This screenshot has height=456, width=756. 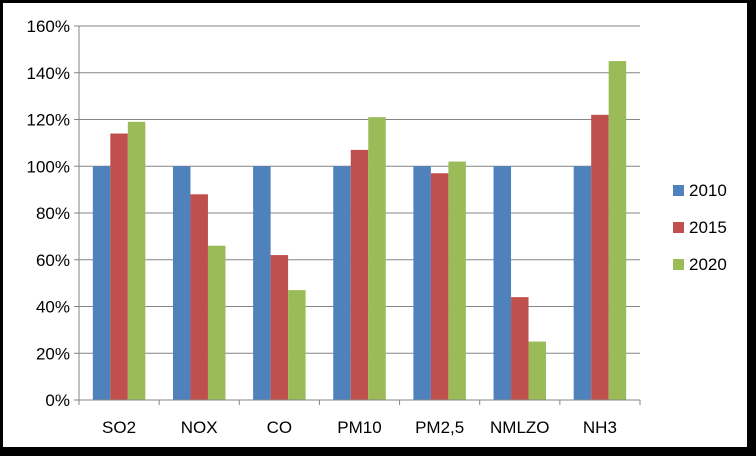 I want to click on x-tick-label: NMLZO, so click(x=520, y=427).